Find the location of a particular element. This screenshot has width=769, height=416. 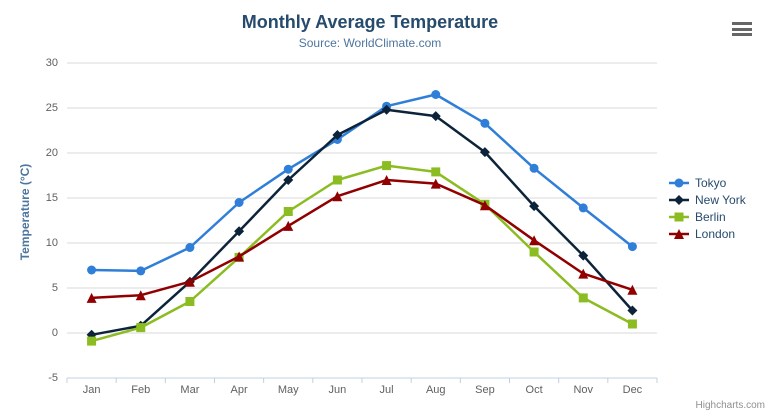

x-tick-label: Mar is located at coordinates (190, 390).